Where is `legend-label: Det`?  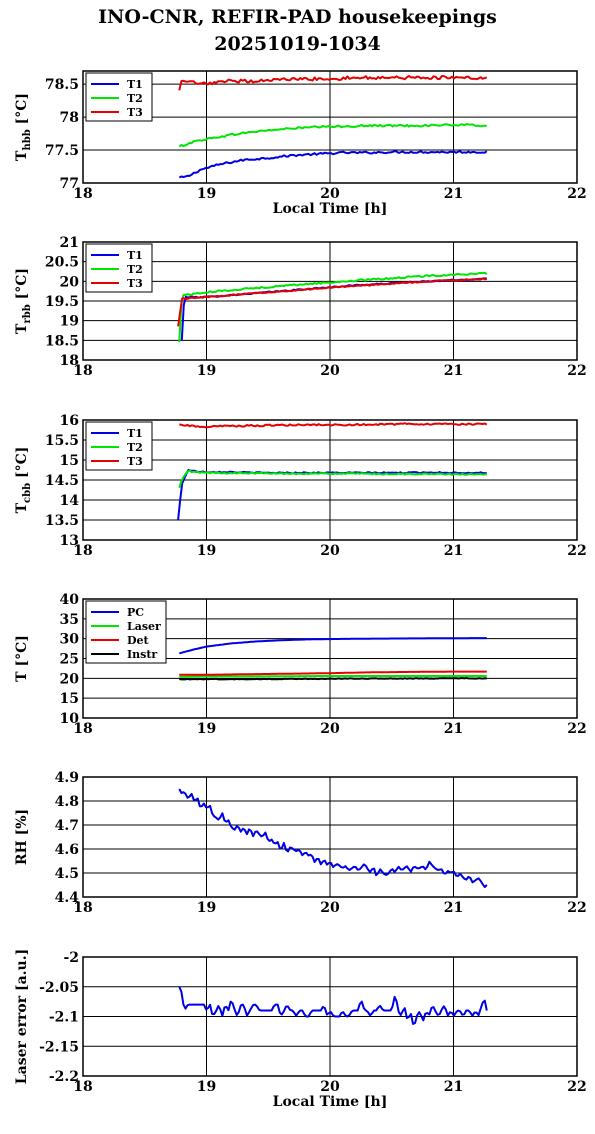 legend-label: Det is located at coordinates (138, 640).